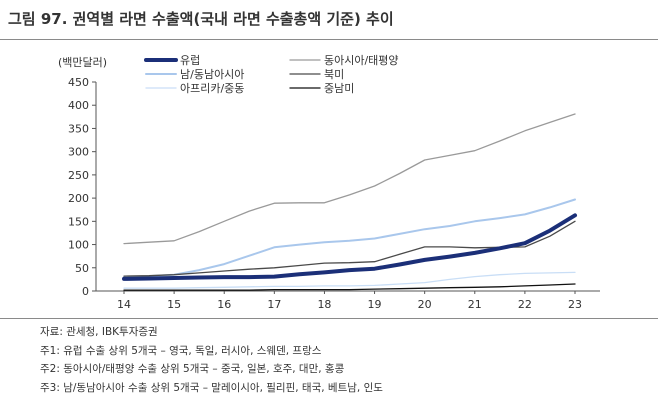 This screenshot has height=402, width=658. What do you see at coordinates (274, 304) in the screenshot?
I see `x-tick-label: 17` at bounding box center [274, 304].